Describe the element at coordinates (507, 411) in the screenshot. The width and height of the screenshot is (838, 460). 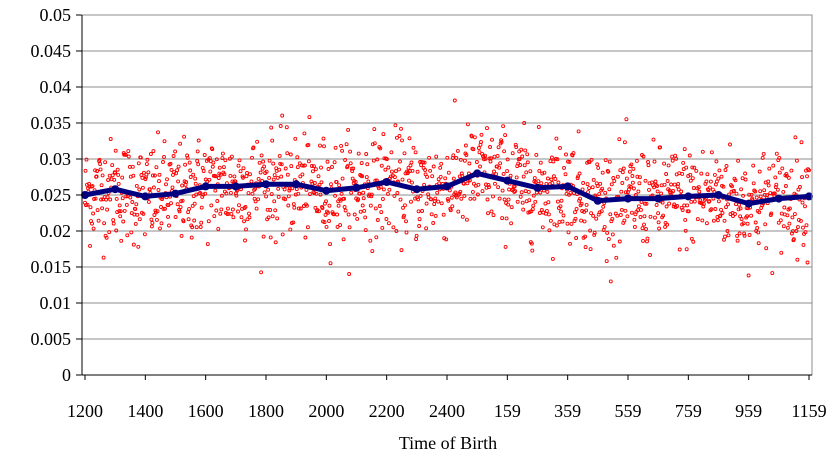
I see `x-tick-label: 159` at that location.